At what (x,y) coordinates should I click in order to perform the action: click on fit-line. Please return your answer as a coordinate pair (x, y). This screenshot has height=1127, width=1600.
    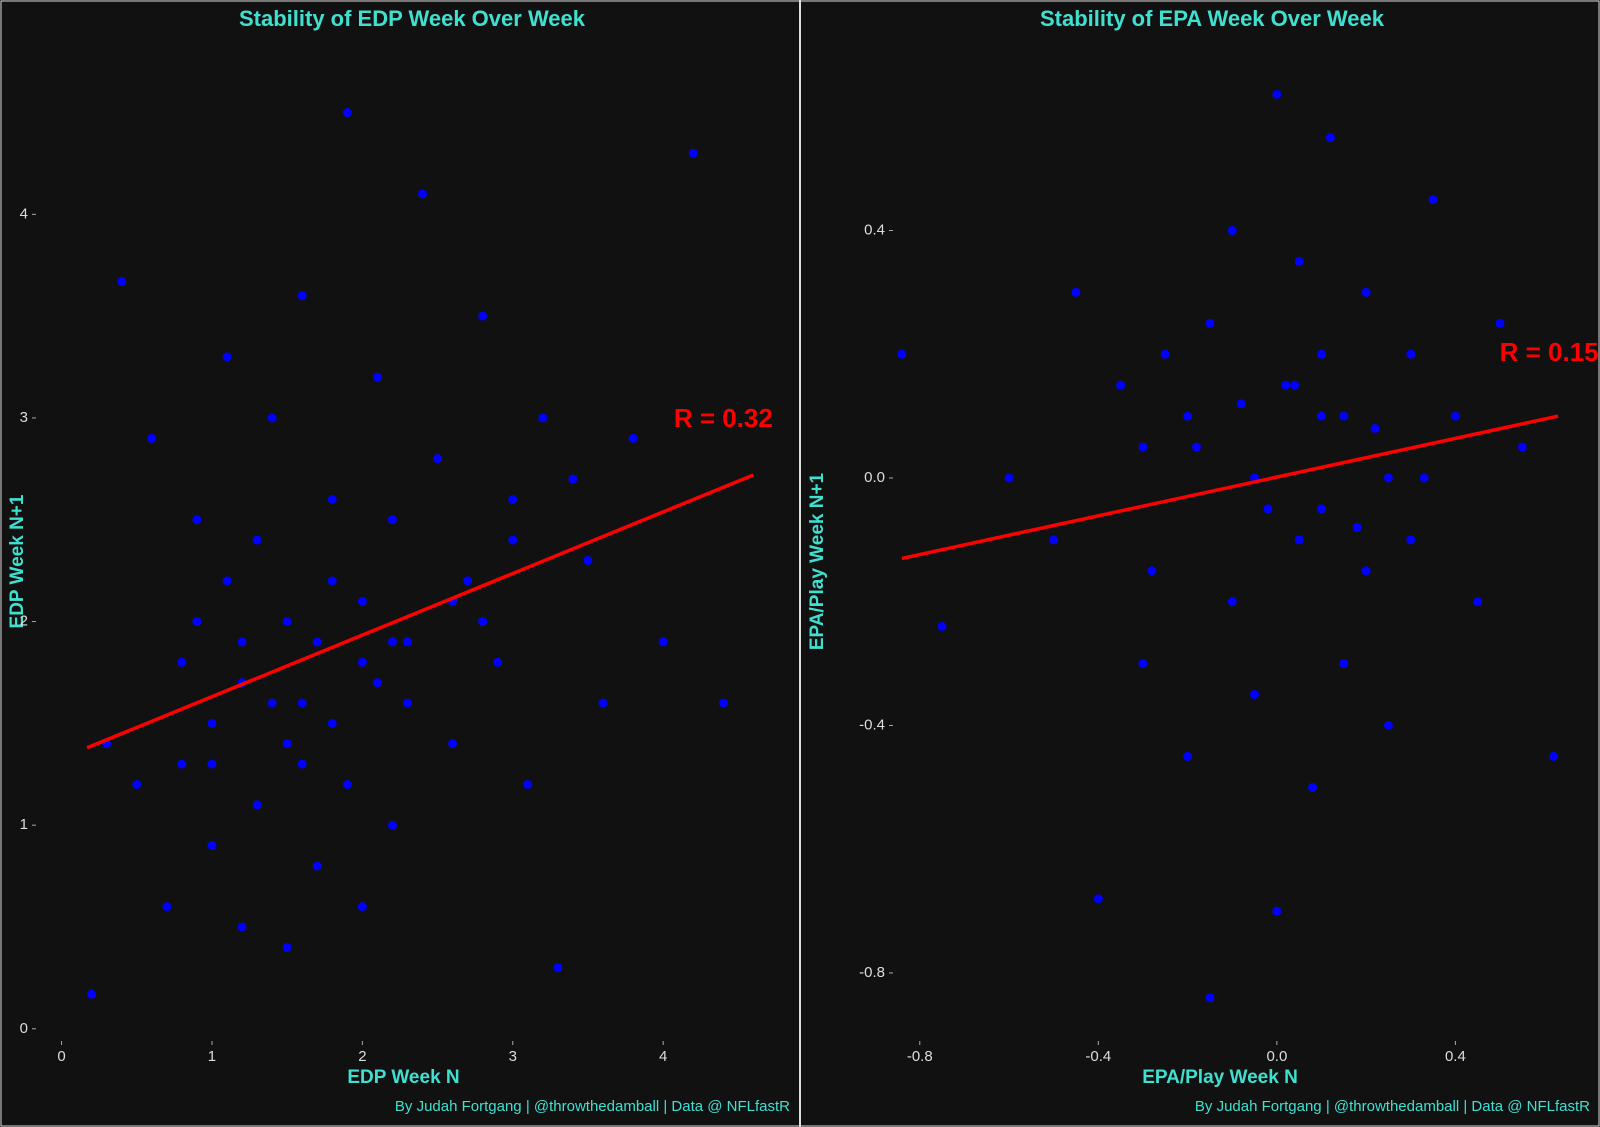
    Looking at the image, I should click on (420, 611).